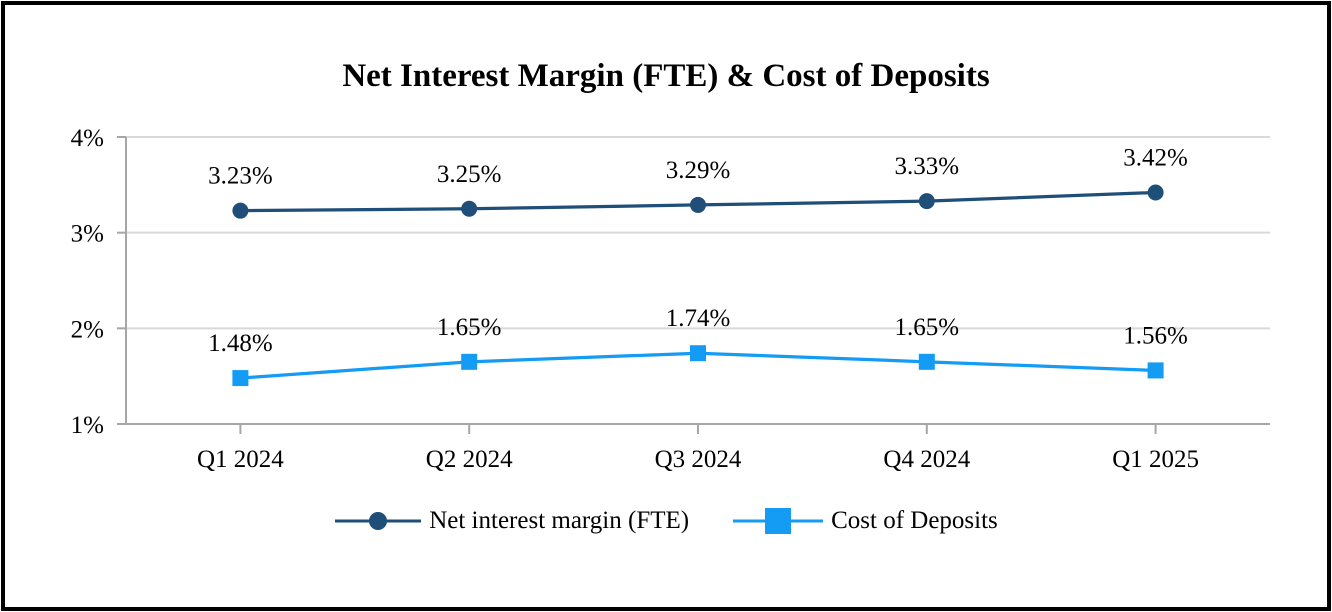 The image size is (1332, 612). What do you see at coordinates (87, 329) in the screenshot?
I see `y-axis-tick-label: 2%` at bounding box center [87, 329].